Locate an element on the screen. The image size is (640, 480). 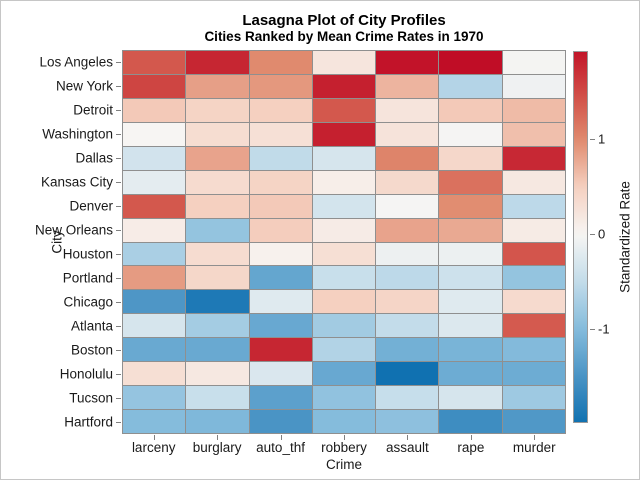
y-tick-label: Houston is located at coordinates (87, 254).